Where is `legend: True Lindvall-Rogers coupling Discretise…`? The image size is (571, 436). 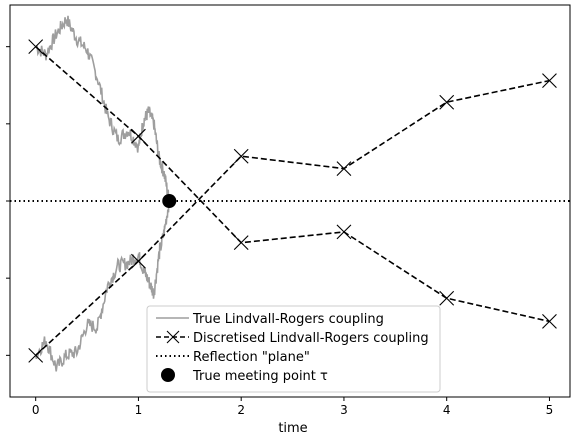
legend: True Lindvall-Rogers coupling Discretise… is located at coordinates (293, 349).